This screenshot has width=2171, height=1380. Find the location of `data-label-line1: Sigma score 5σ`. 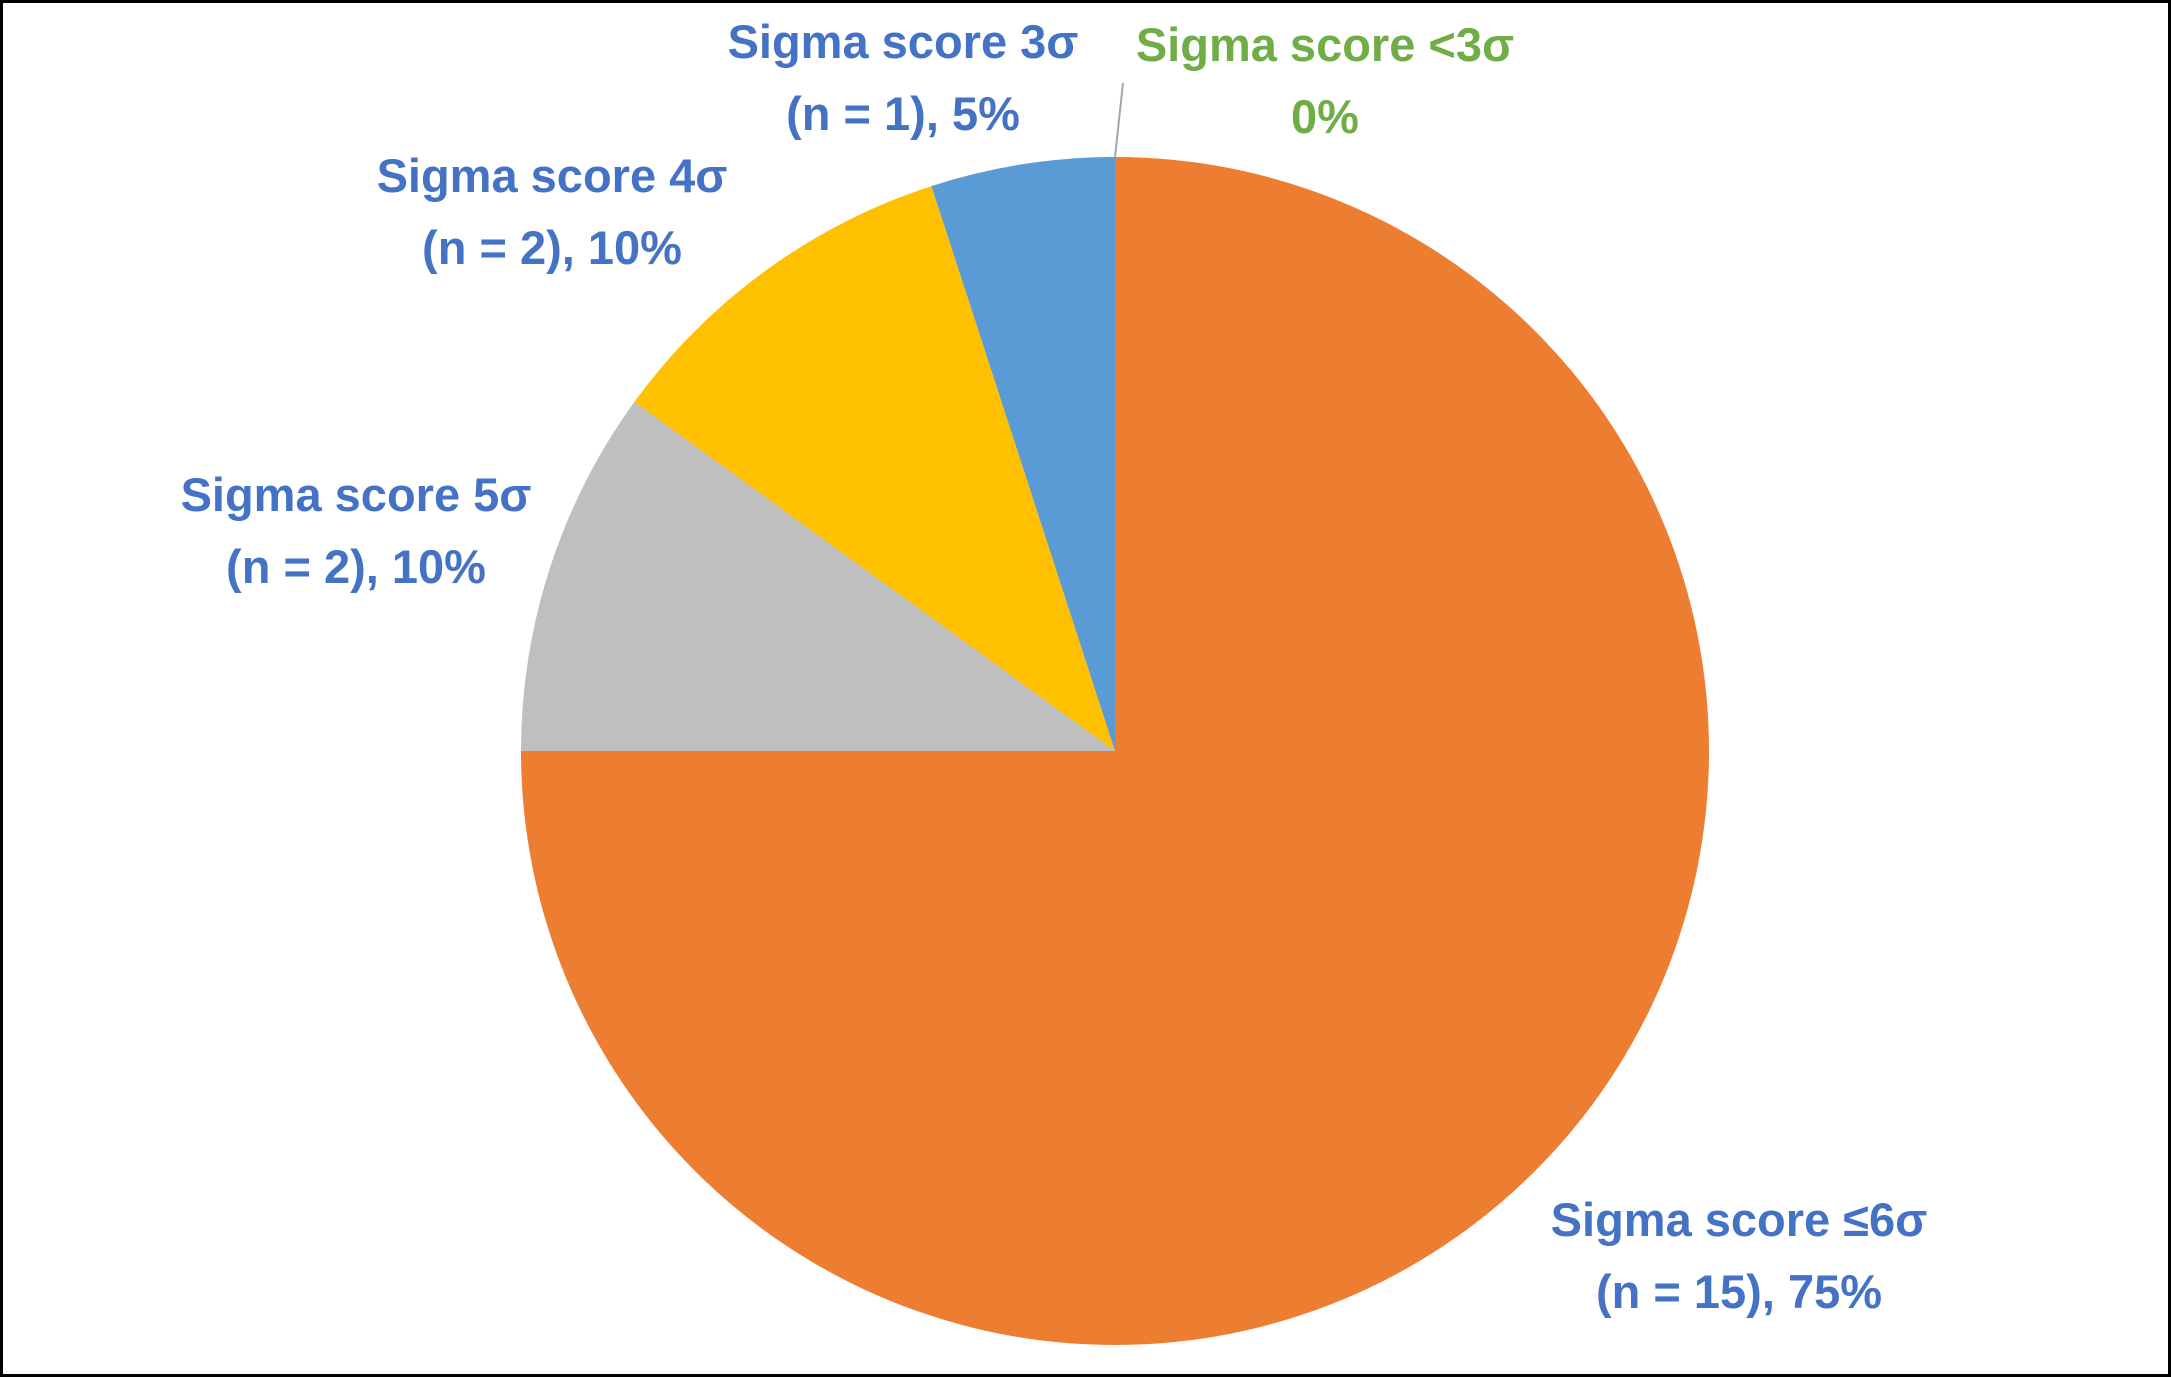

data-label-line1: Sigma score 5σ is located at coordinates (356, 494).